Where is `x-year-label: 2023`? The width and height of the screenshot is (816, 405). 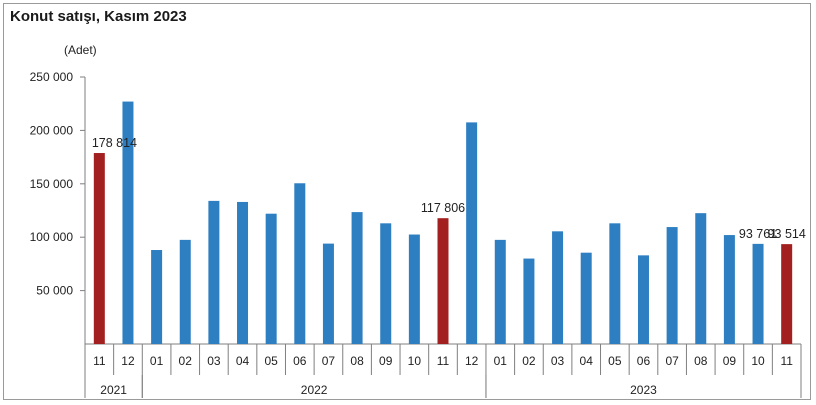
x-year-label: 2023 is located at coordinates (643, 390).